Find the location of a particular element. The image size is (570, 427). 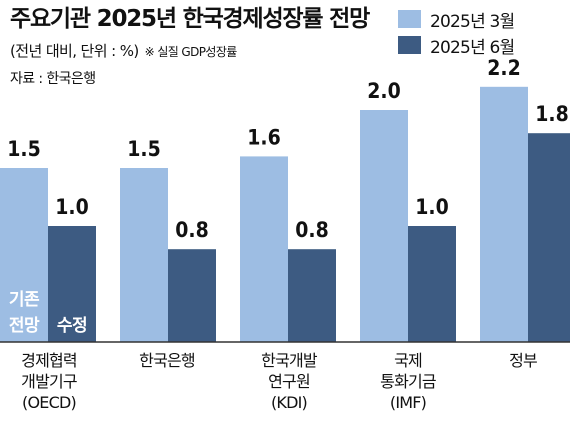

legend: 2025년 3월 2025년 6월 is located at coordinates (456, 34).